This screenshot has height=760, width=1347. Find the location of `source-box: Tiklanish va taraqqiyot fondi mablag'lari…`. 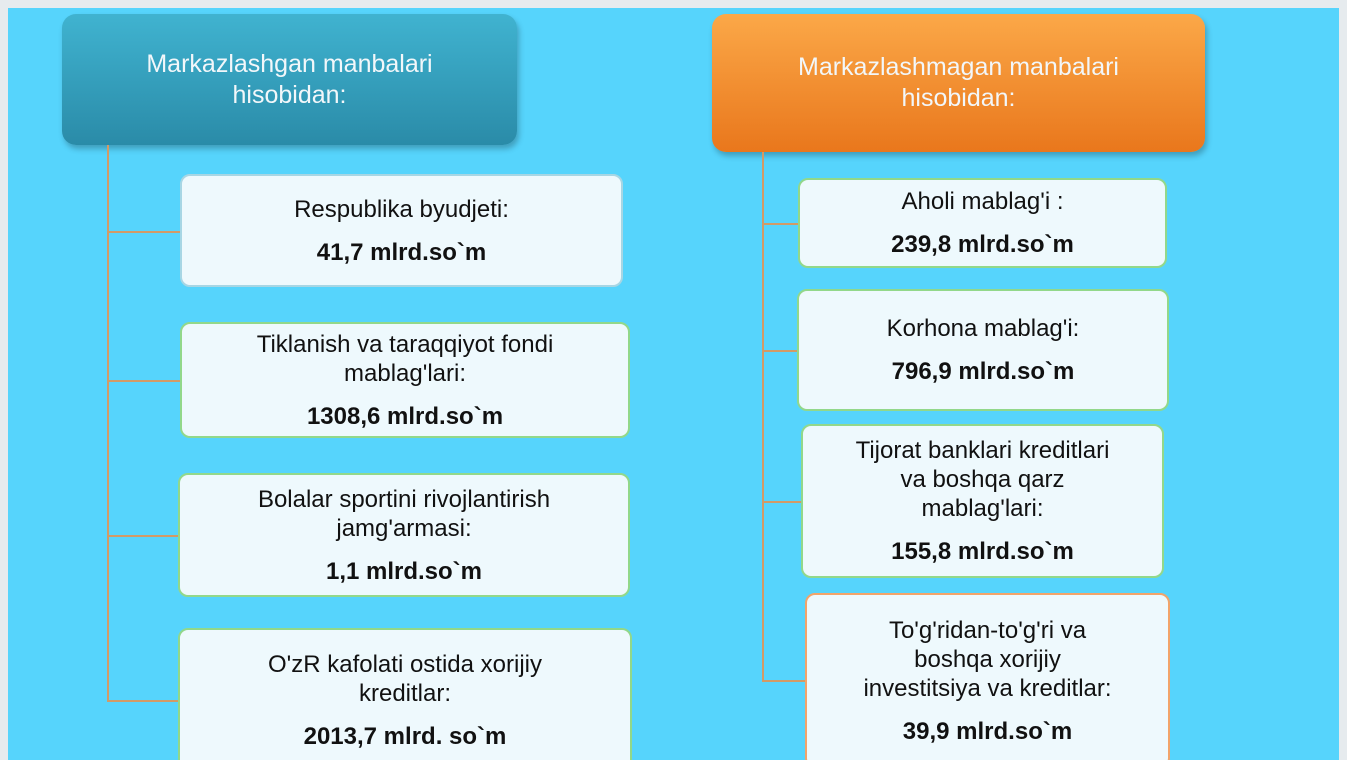

source-box: Tiklanish va taraqqiyot fondi mablag'lari… is located at coordinates (405, 380).